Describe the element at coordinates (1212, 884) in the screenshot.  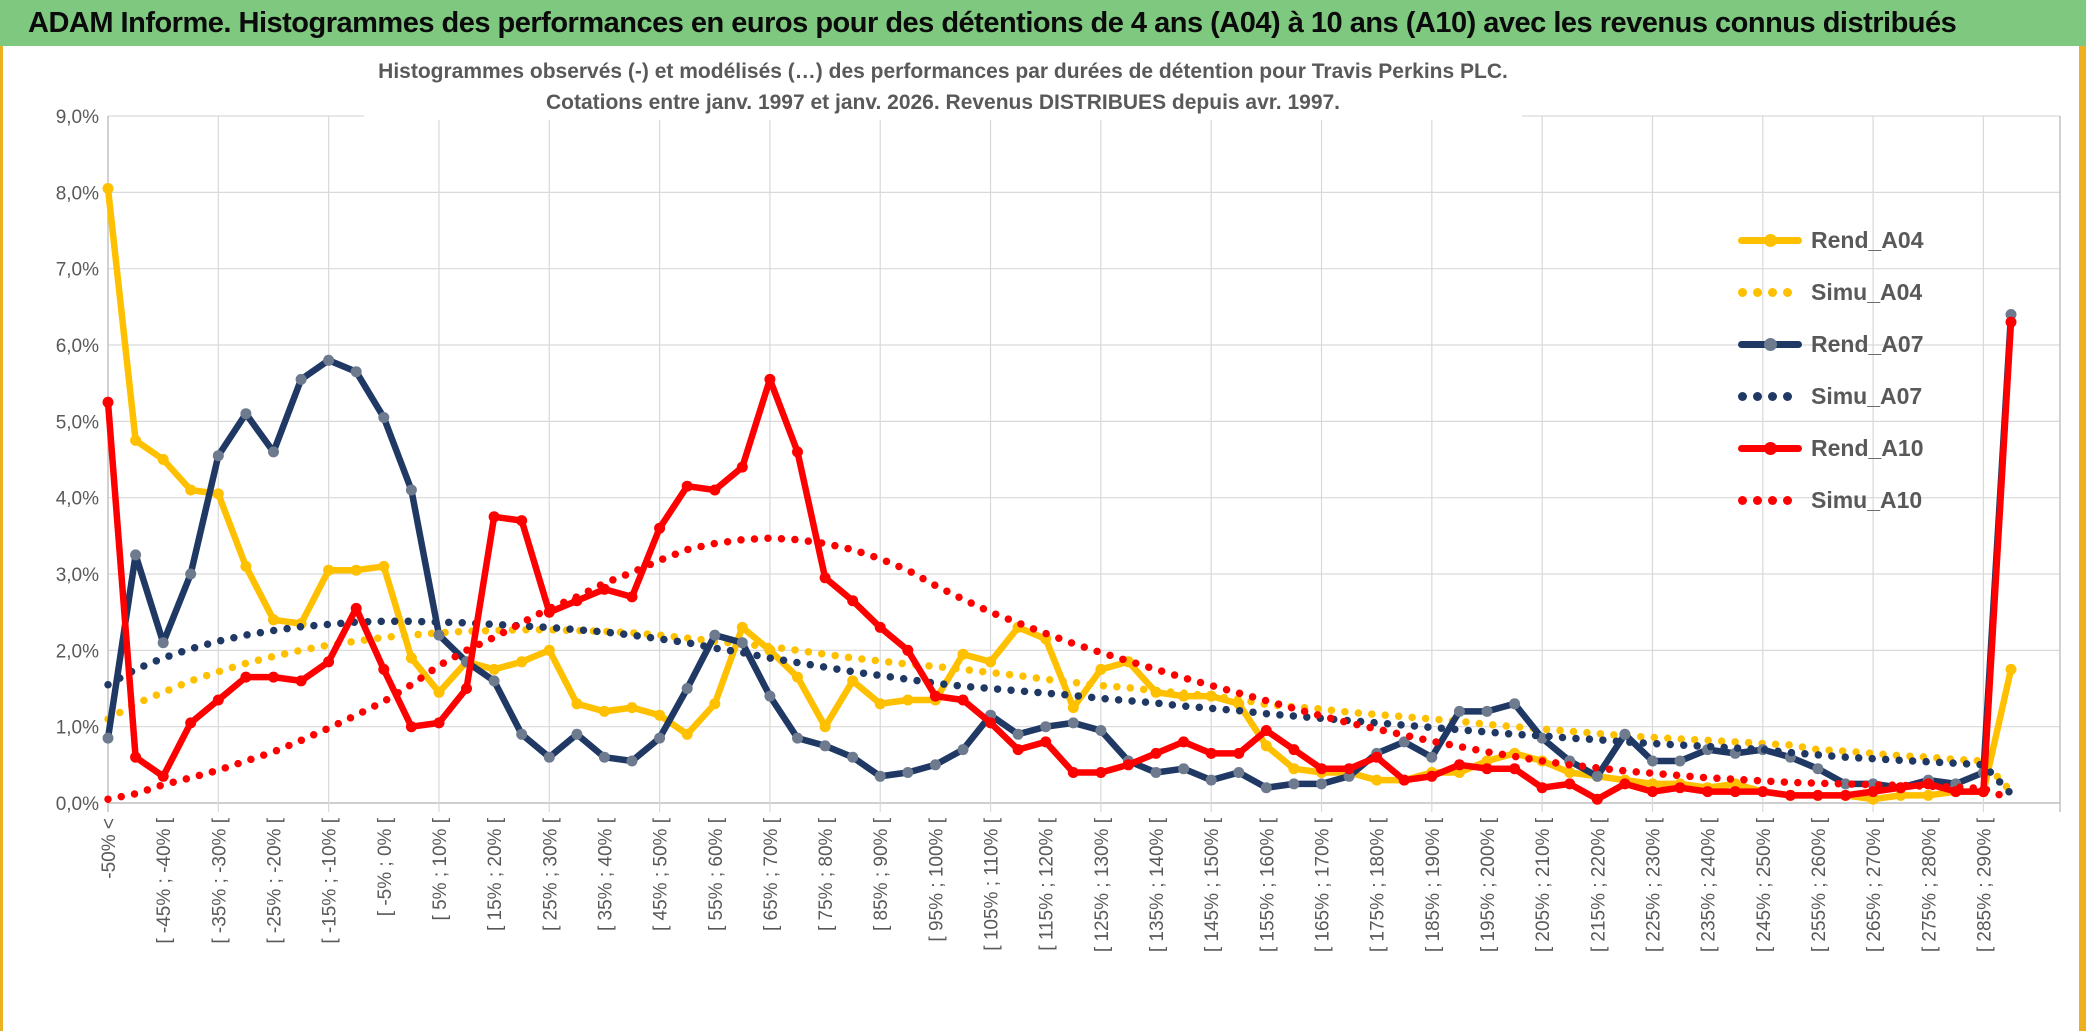
I see `x-axis-label: [ 145% ; 150% [` at that location.